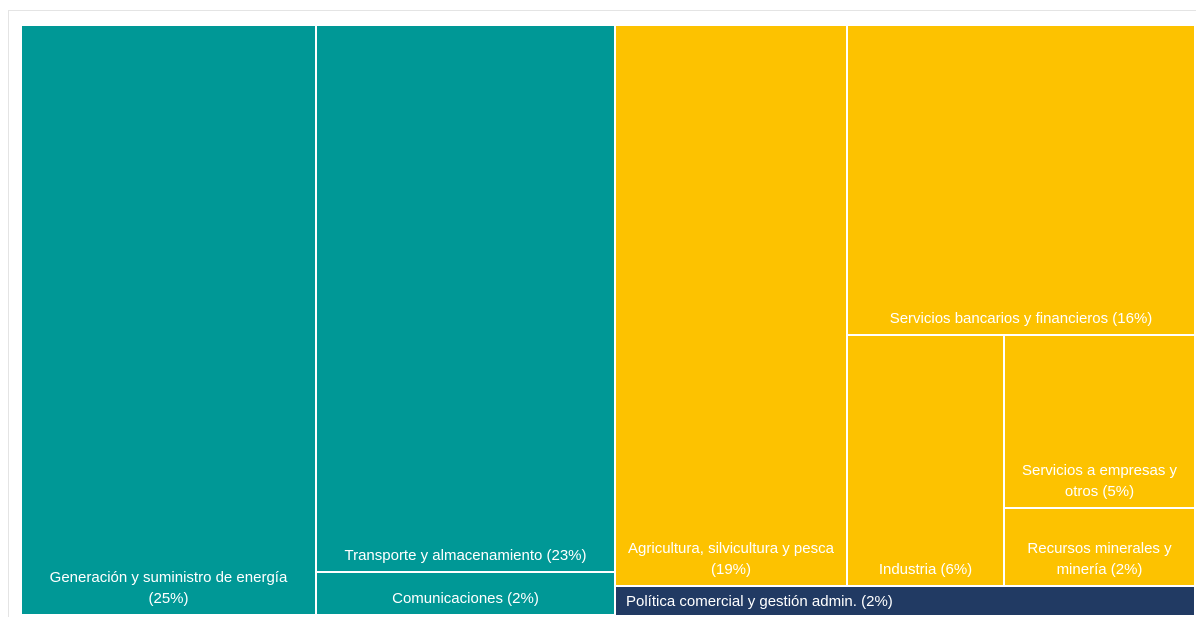 The height and width of the screenshot is (617, 1196). Describe the element at coordinates (465, 598) in the screenshot. I see `tile-label: Comunicaciones (2%)` at that location.